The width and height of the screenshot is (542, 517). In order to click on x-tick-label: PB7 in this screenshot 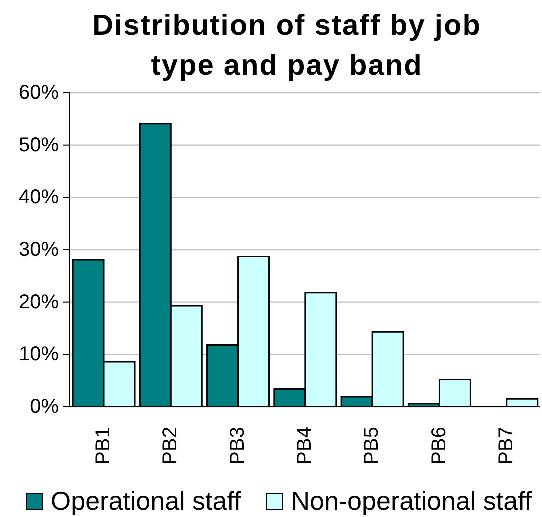, I will do `click(506, 446)`.